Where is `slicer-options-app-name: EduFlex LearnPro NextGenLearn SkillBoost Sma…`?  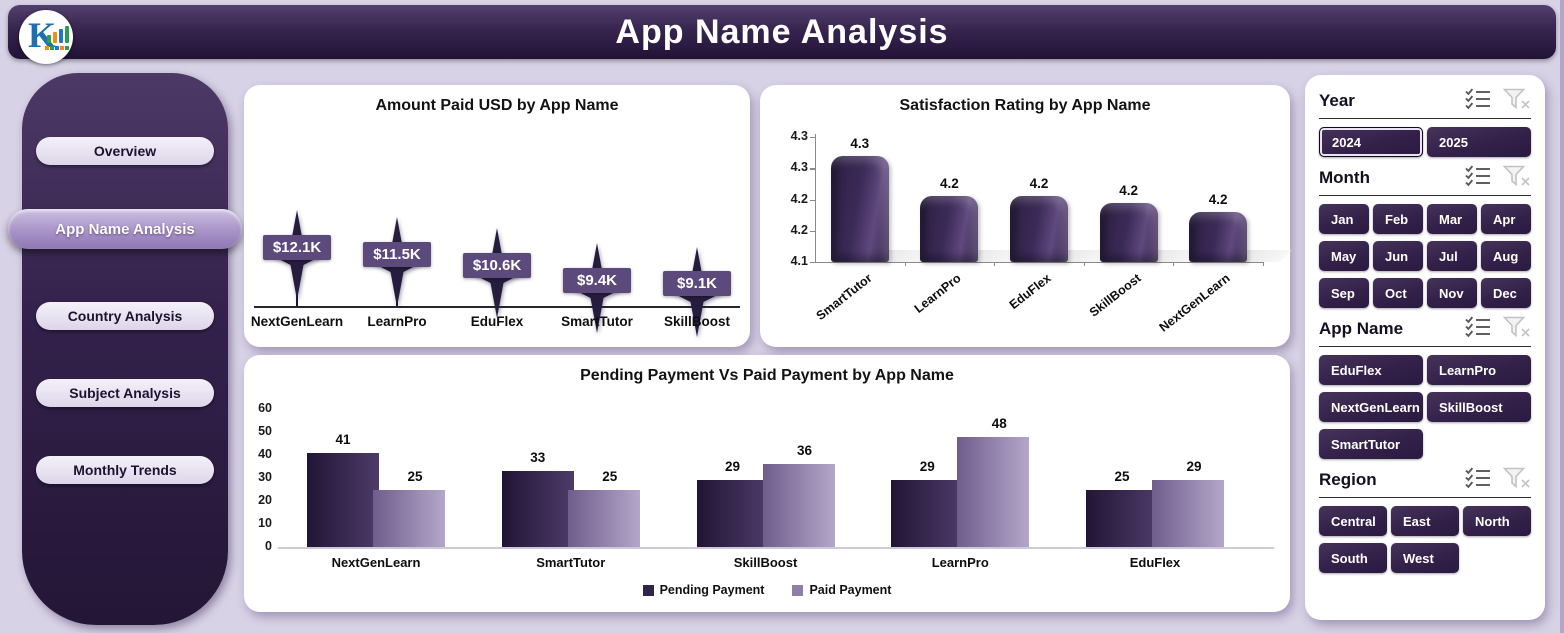
slicer-options-app-name: EduFlex LearnPro NextGenLearn SkillBoost Sma… is located at coordinates (1425, 407).